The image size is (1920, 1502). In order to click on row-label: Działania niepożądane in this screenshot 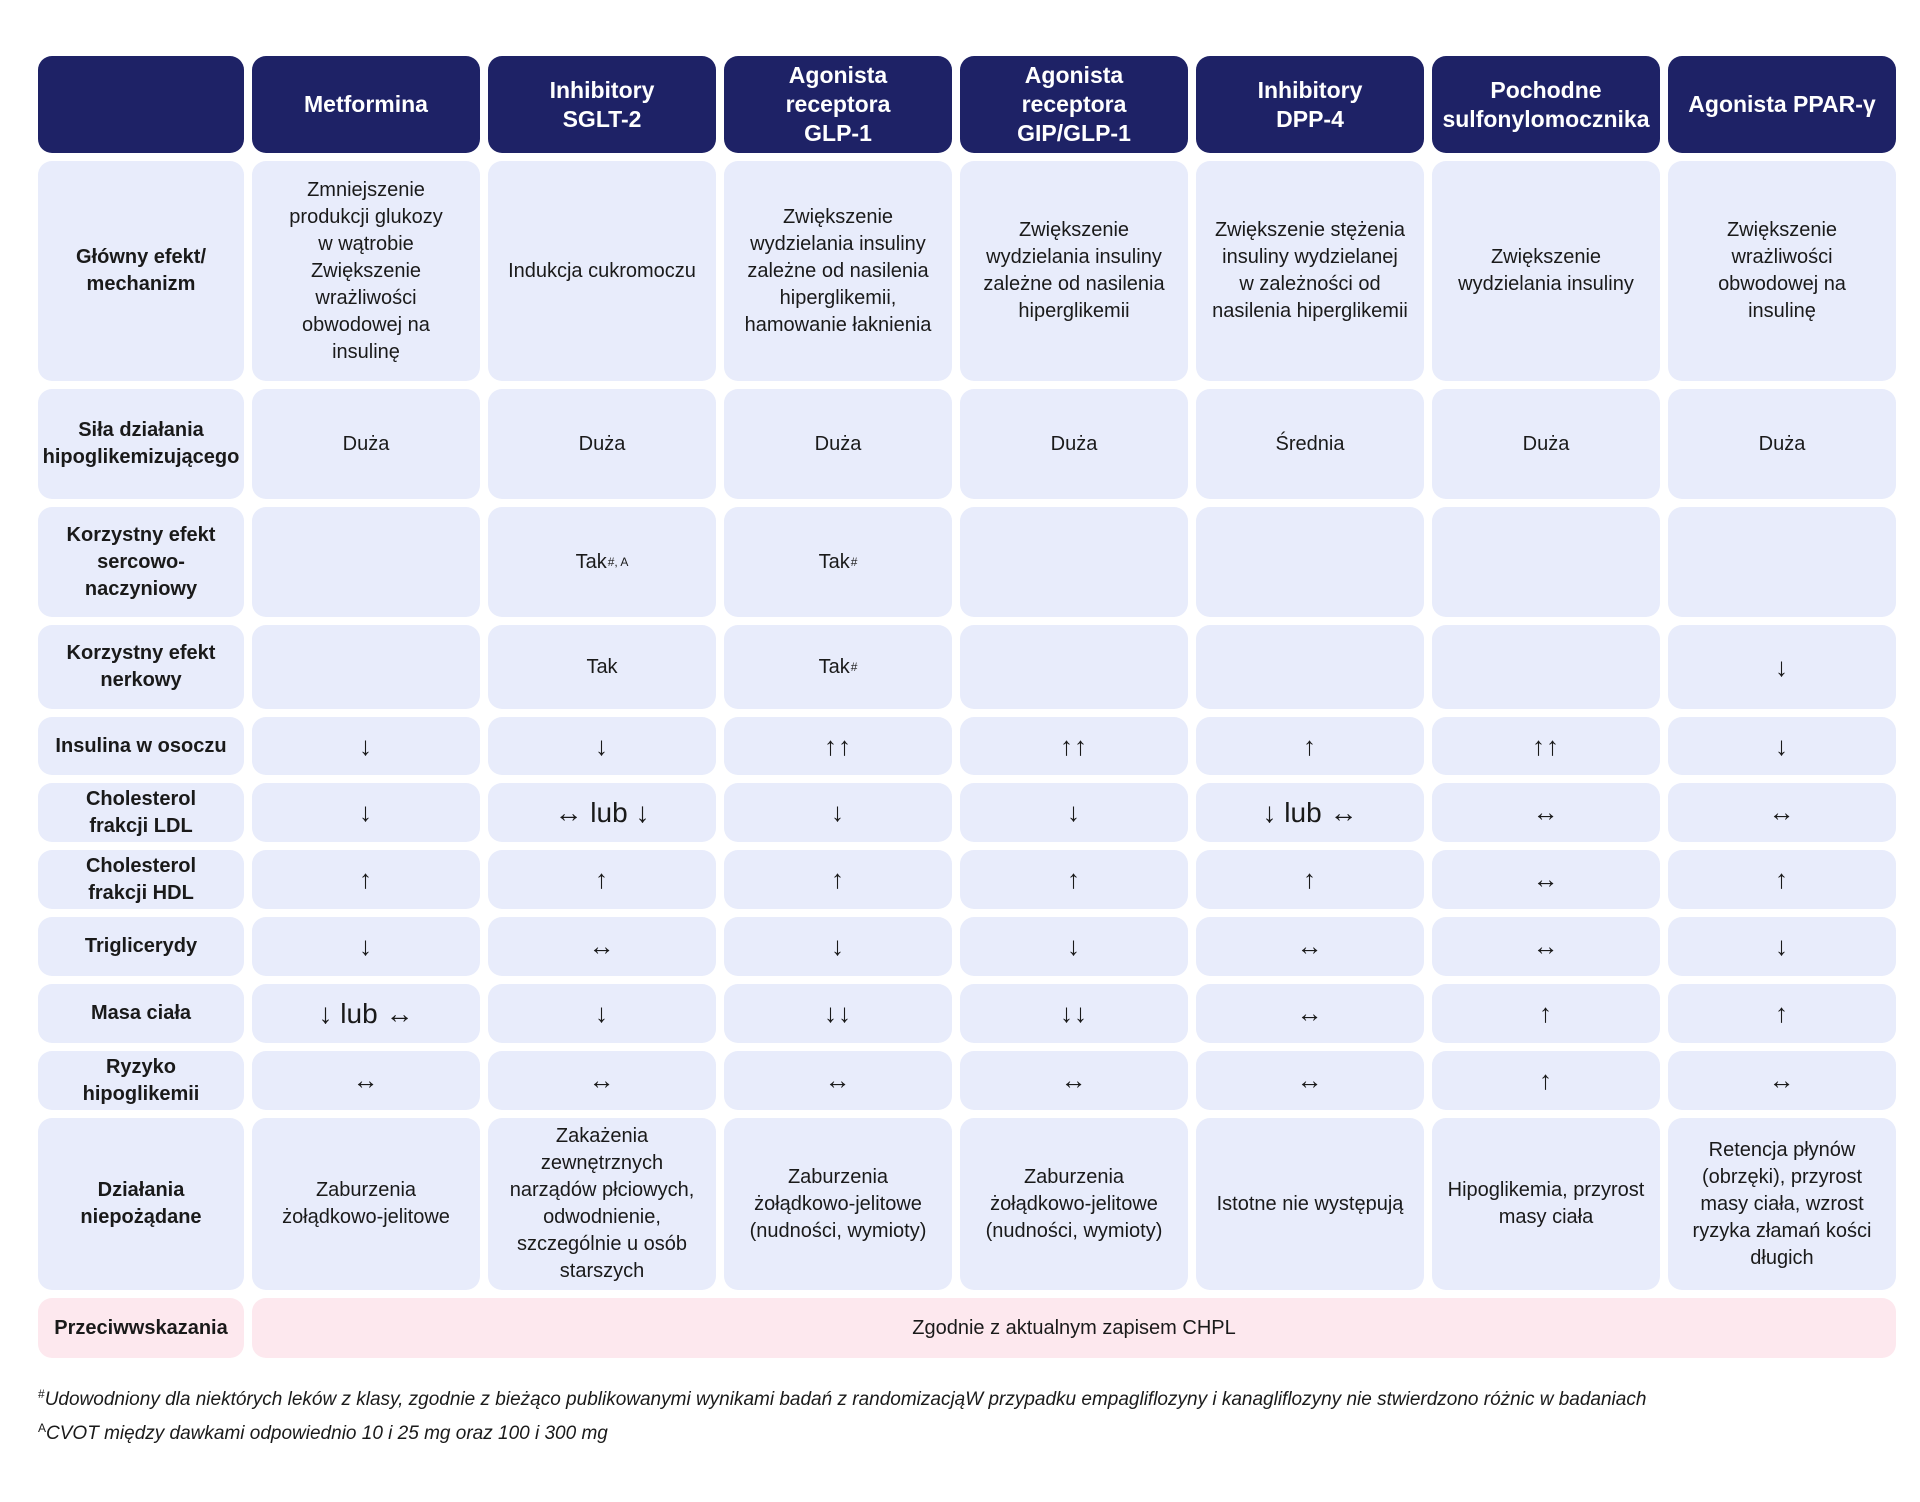, I will do `click(141, 1204)`.